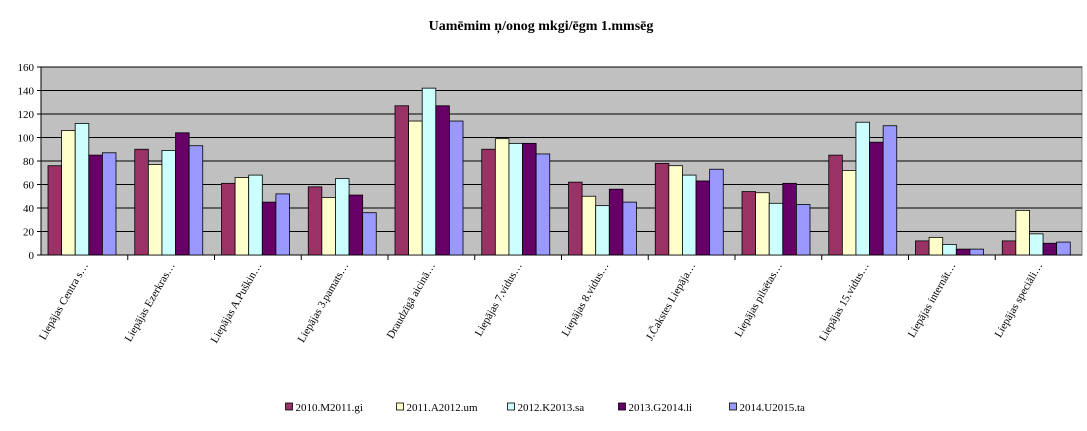 The width and height of the screenshot is (1087, 431). I want to click on legend-label: 2014.U2015.ta, so click(773, 408).